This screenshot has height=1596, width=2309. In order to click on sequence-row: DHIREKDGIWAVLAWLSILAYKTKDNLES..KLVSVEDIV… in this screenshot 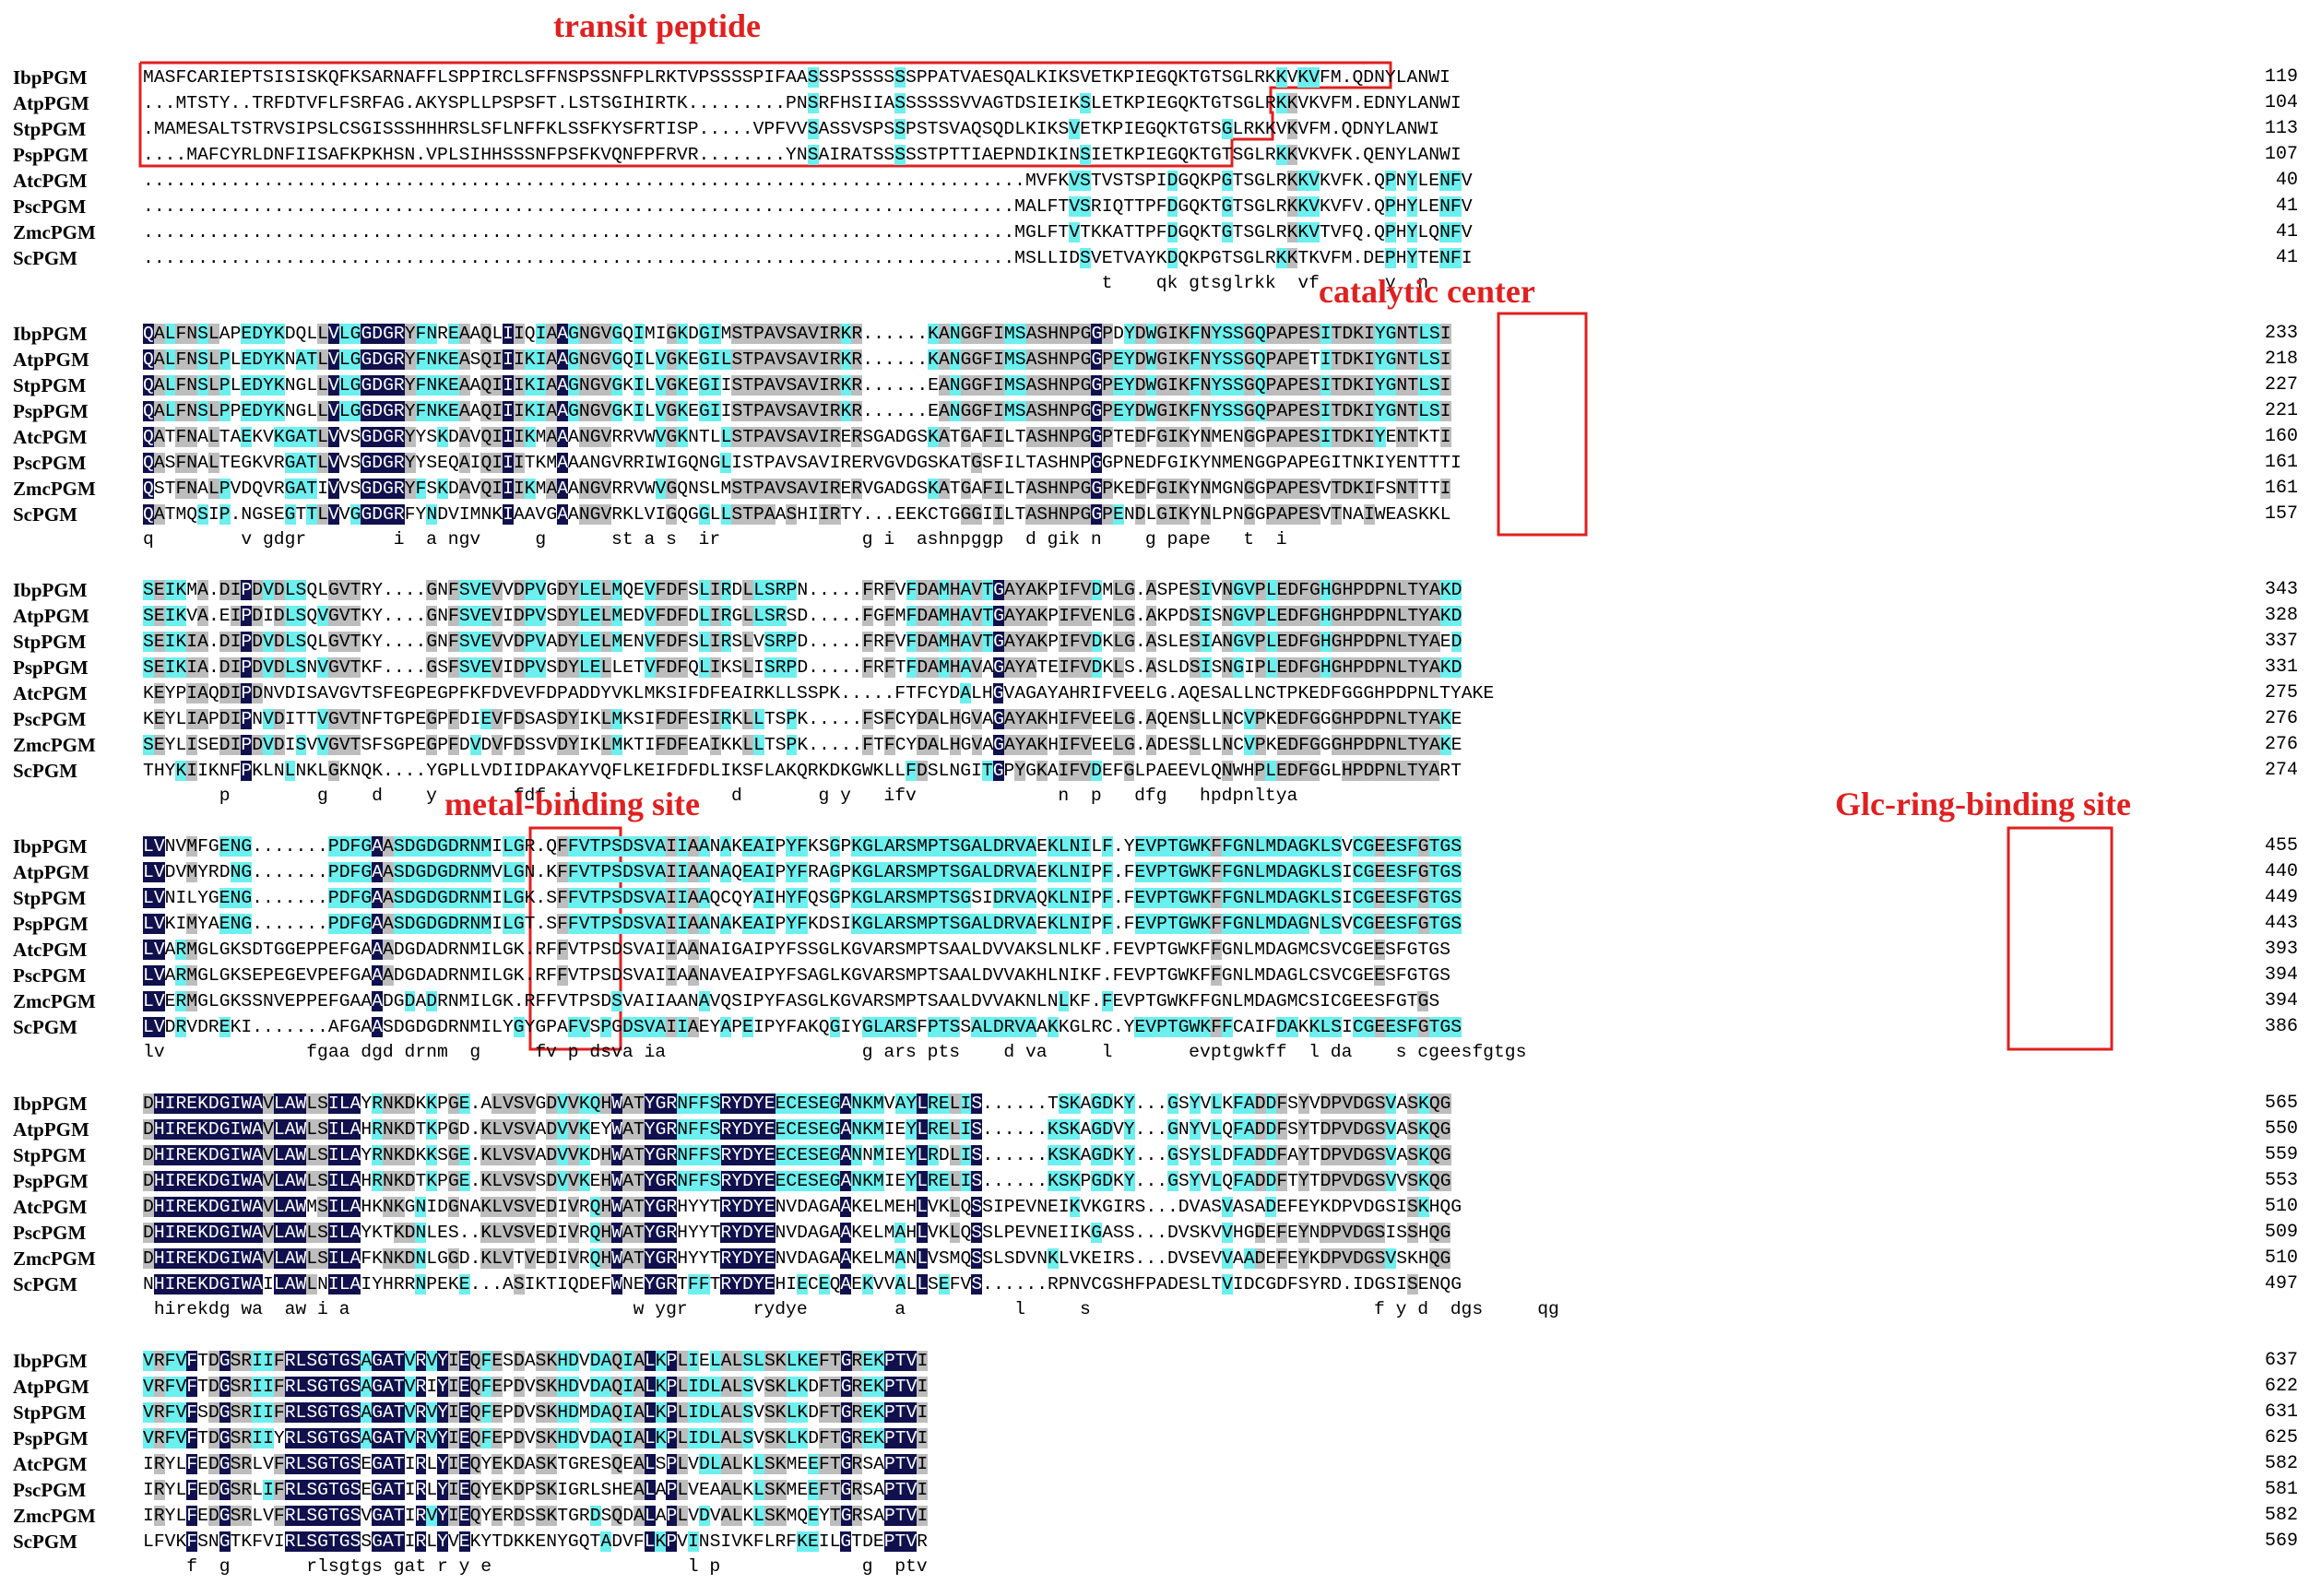, I will do `click(797, 1233)`.